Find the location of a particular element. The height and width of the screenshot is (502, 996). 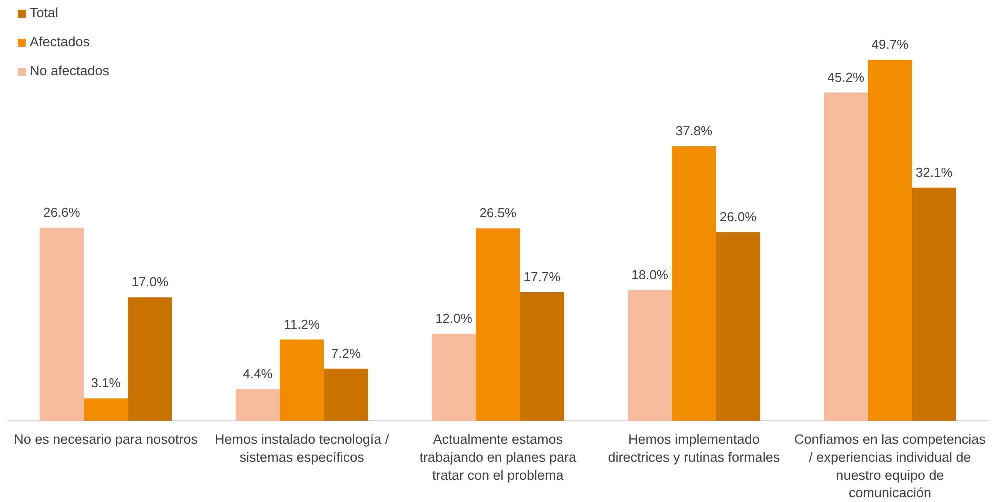

legend-label: Total is located at coordinates (44, 13).